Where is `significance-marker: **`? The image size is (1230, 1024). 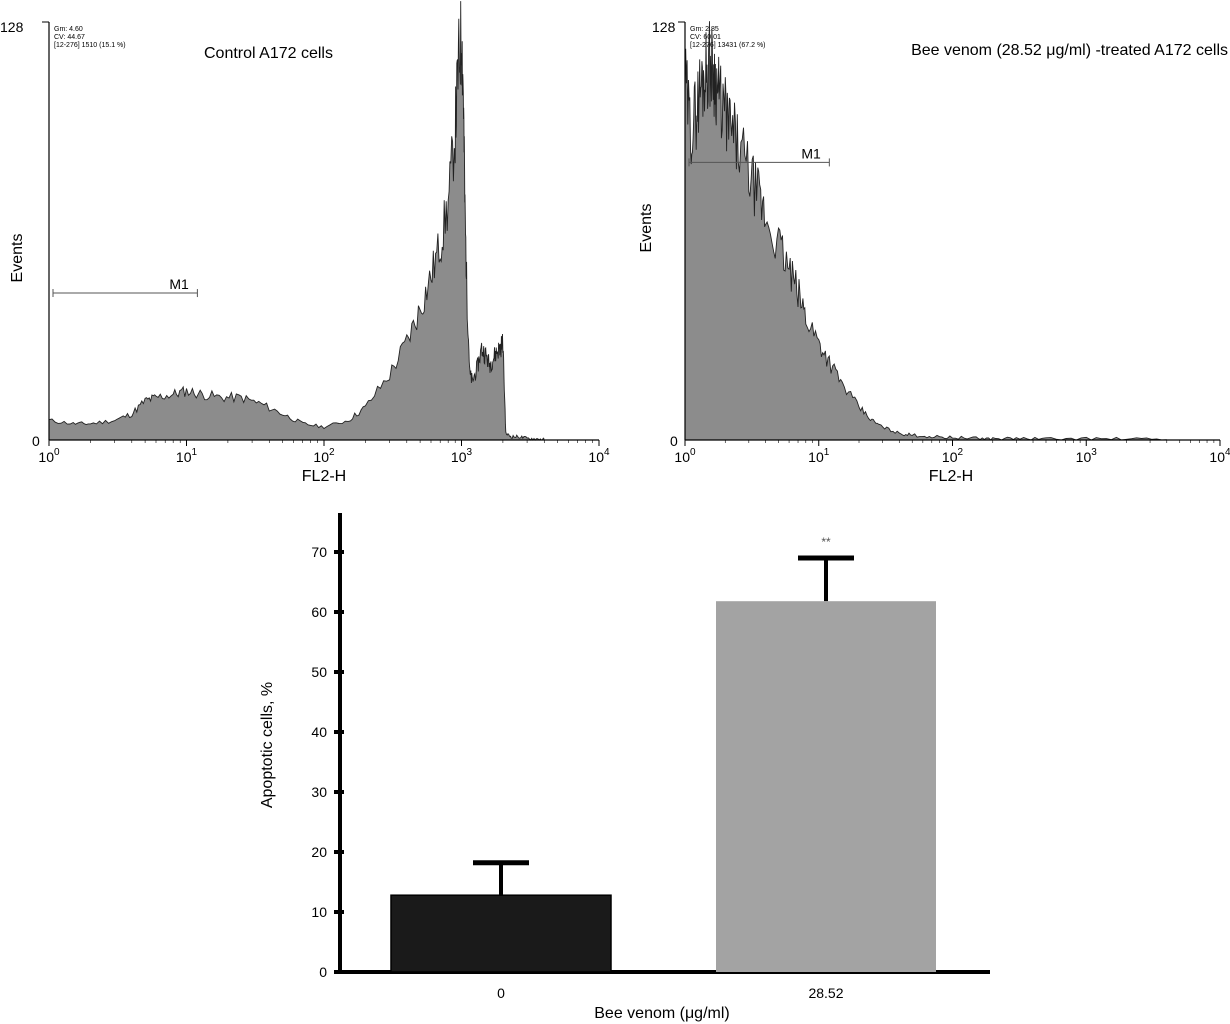 significance-marker: ** is located at coordinates (826, 542).